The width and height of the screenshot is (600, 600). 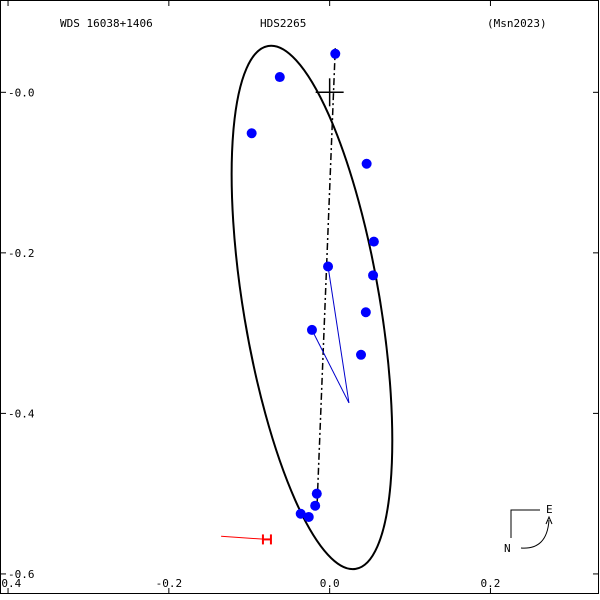 I want to click on line-of-nodes, so click(x=326, y=280).